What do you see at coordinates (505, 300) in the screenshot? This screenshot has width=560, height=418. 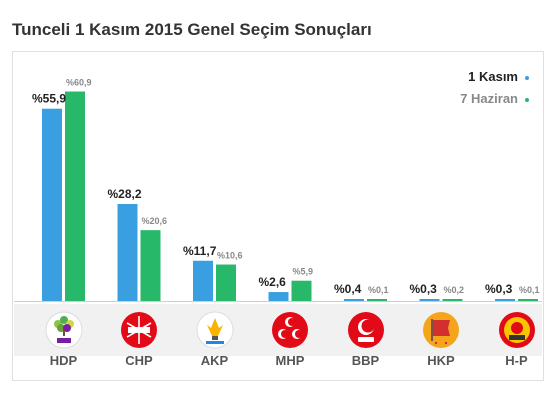 I see `bar-current-h-p` at bounding box center [505, 300].